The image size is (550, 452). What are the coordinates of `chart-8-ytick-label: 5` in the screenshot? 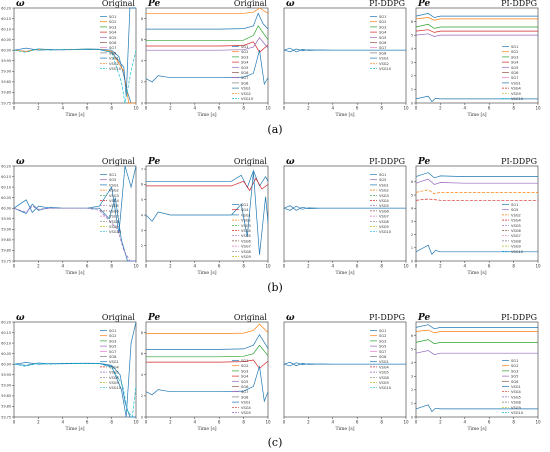 It's located at (412, 195).